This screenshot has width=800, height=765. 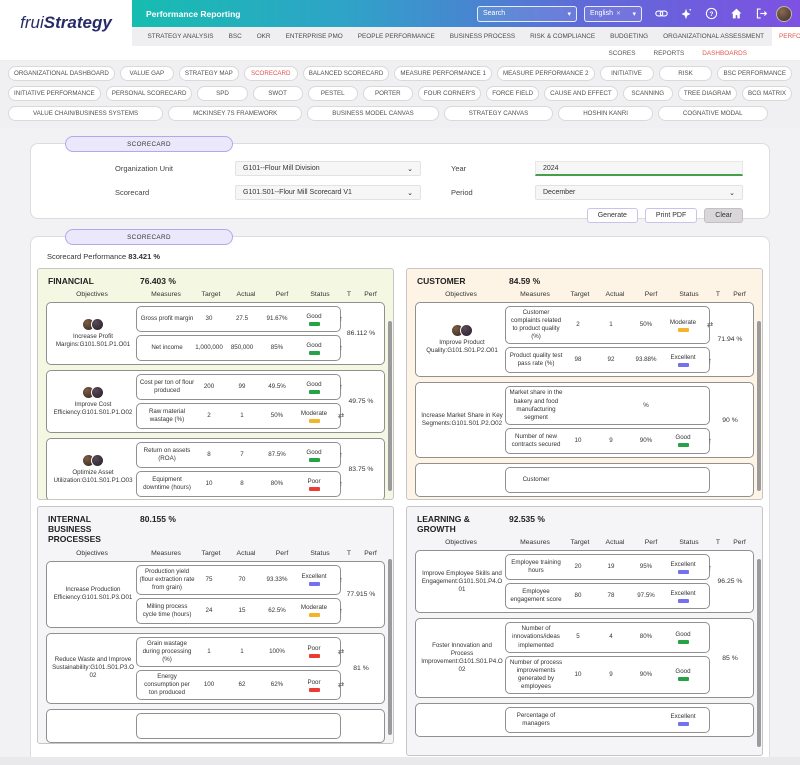 I want to click on tab-hoshin-kanri: HOSHIN KANRI, so click(x=605, y=113).